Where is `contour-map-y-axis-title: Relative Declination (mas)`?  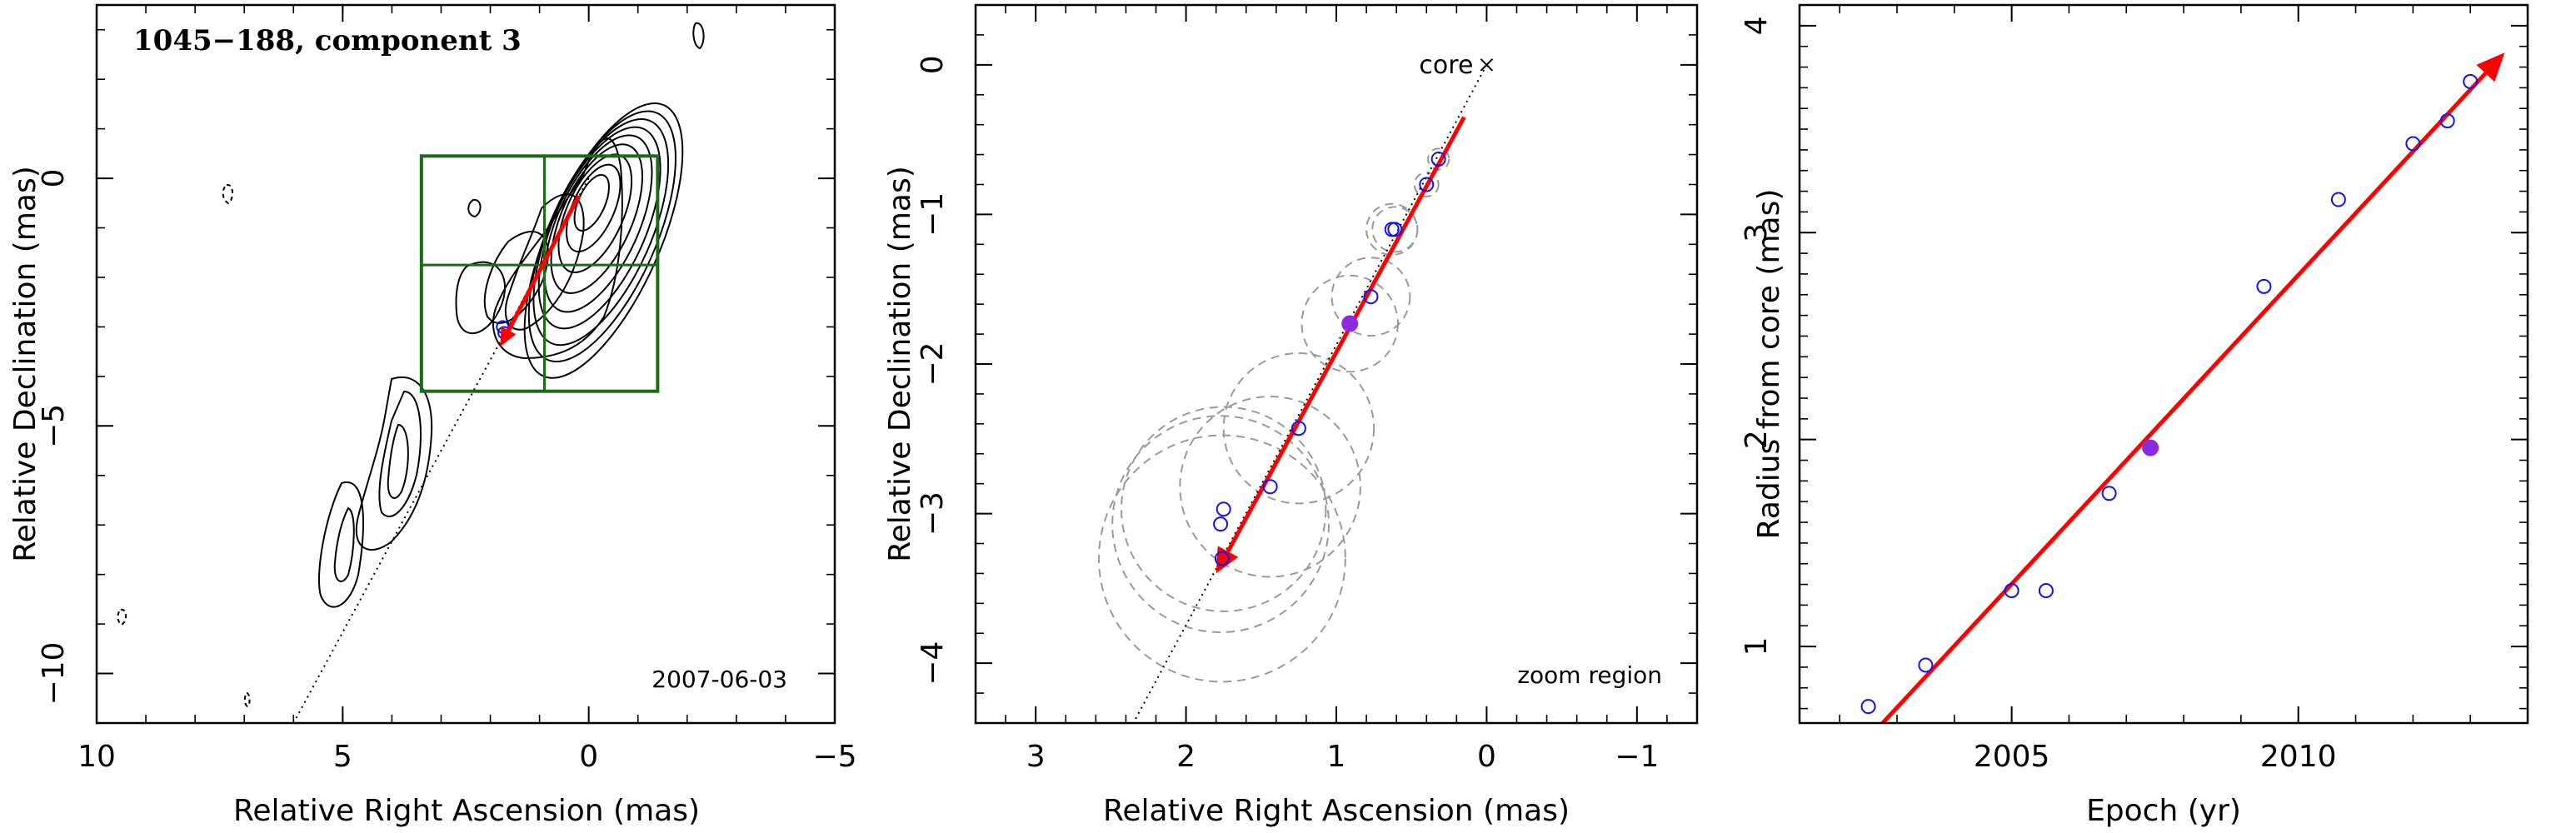
contour-map-y-axis-title: Relative Declination (mas) is located at coordinates (25, 364).